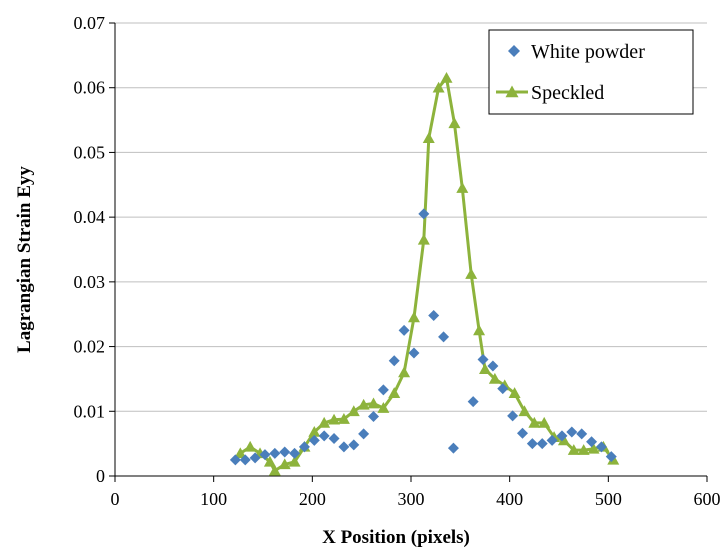 The width and height of the screenshot is (727, 548). What do you see at coordinates (90, 23) in the screenshot?
I see `y-tick-label: 0.07` at bounding box center [90, 23].